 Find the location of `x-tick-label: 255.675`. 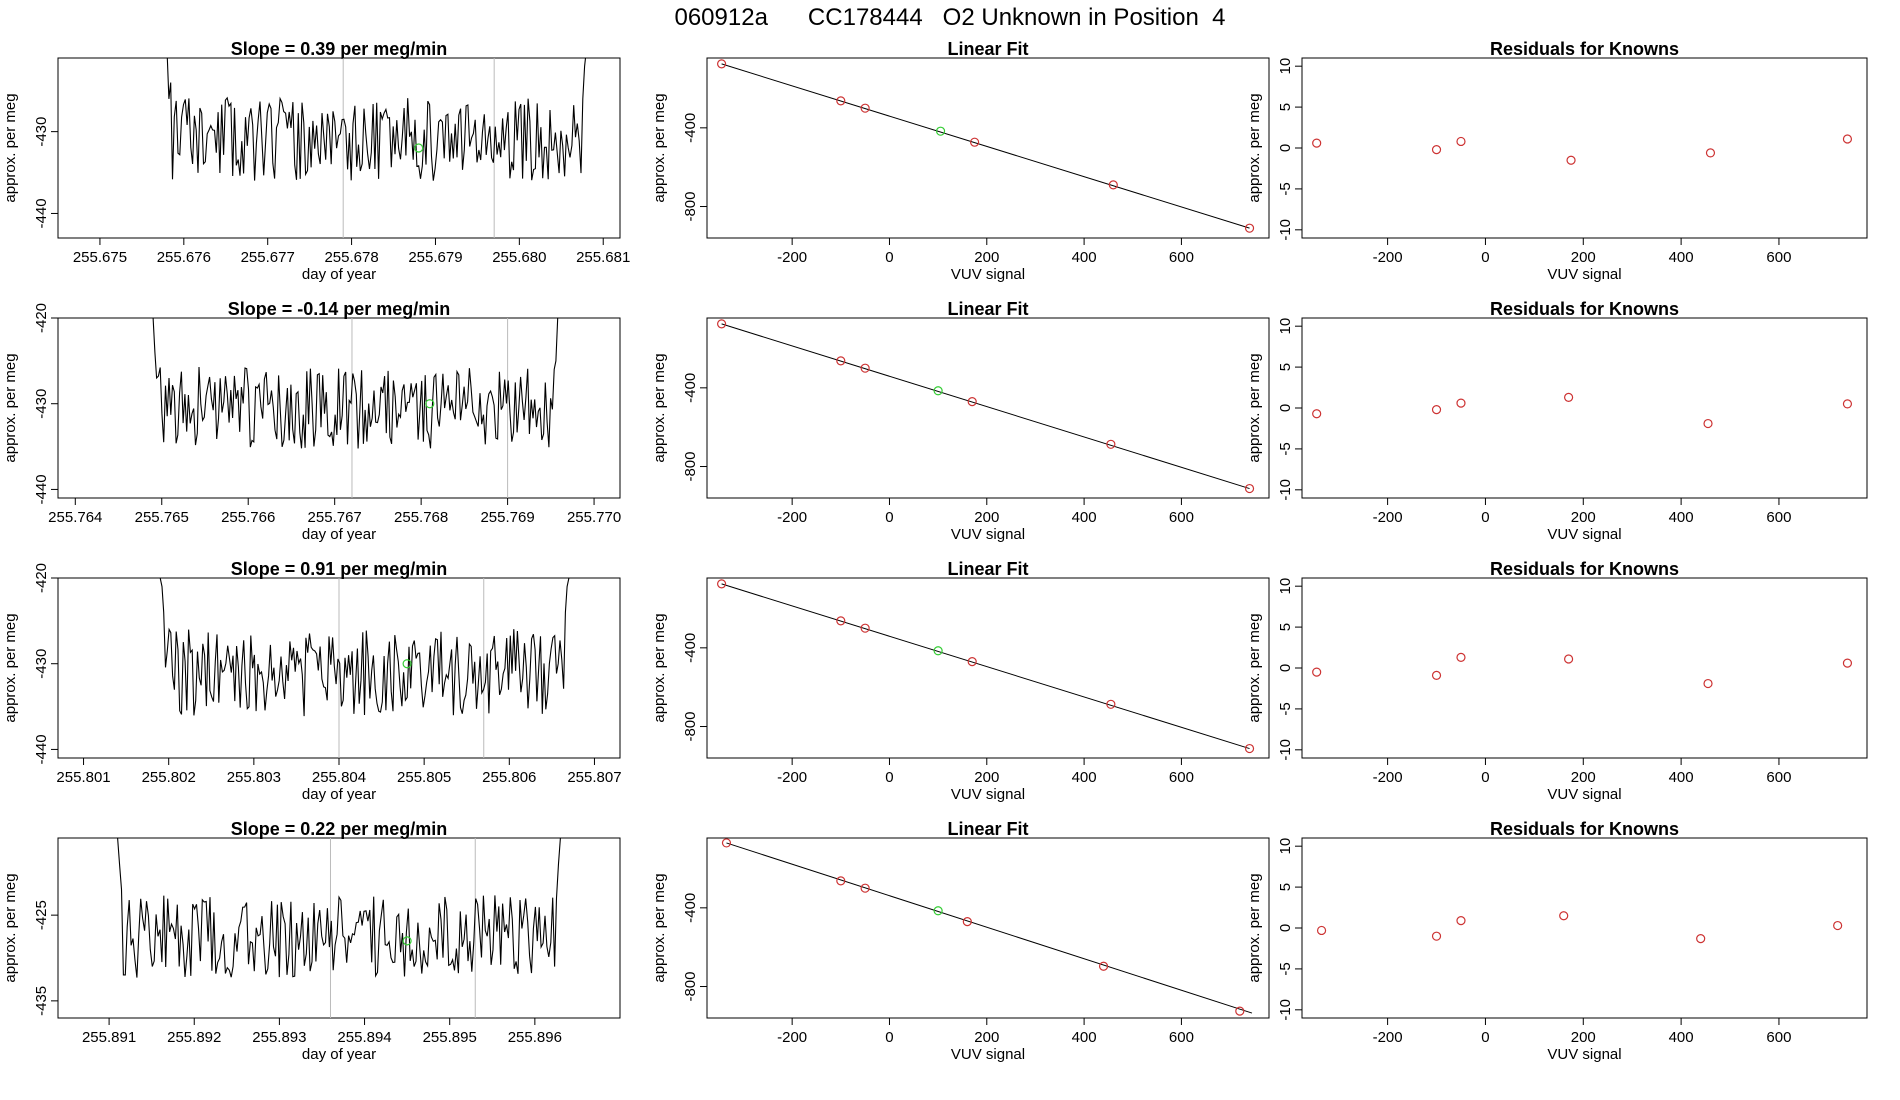

x-tick-label: 255.675 is located at coordinates (100, 257).